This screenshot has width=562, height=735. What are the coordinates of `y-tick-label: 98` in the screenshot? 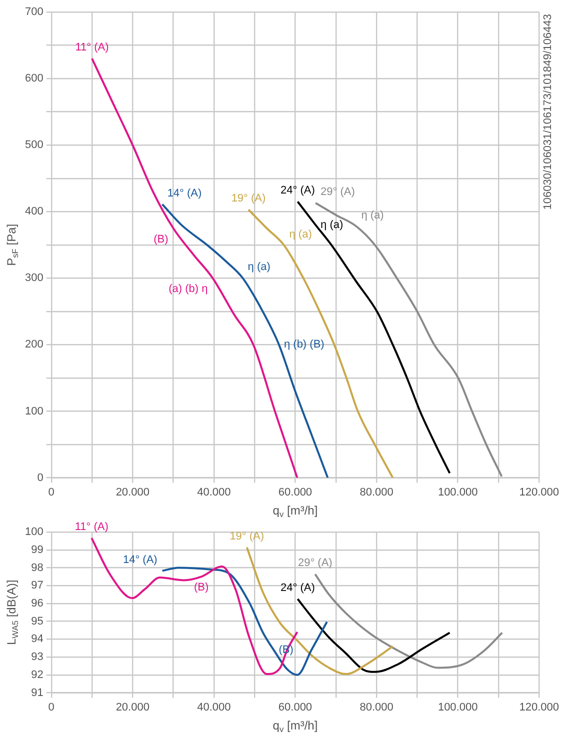 It's located at (37, 568).